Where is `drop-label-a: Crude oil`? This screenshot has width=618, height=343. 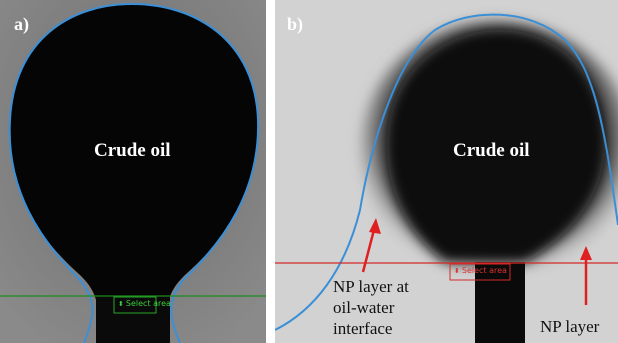
drop-label-a: Crude oil is located at coordinates (132, 150).